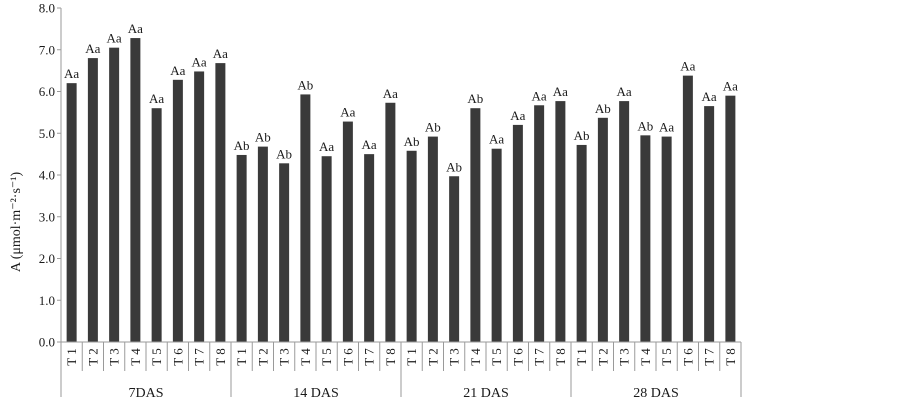 The height and width of the screenshot is (404, 902). What do you see at coordinates (47, 175) in the screenshot?
I see `y-tick-label: 4.0` at bounding box center [47, 175].